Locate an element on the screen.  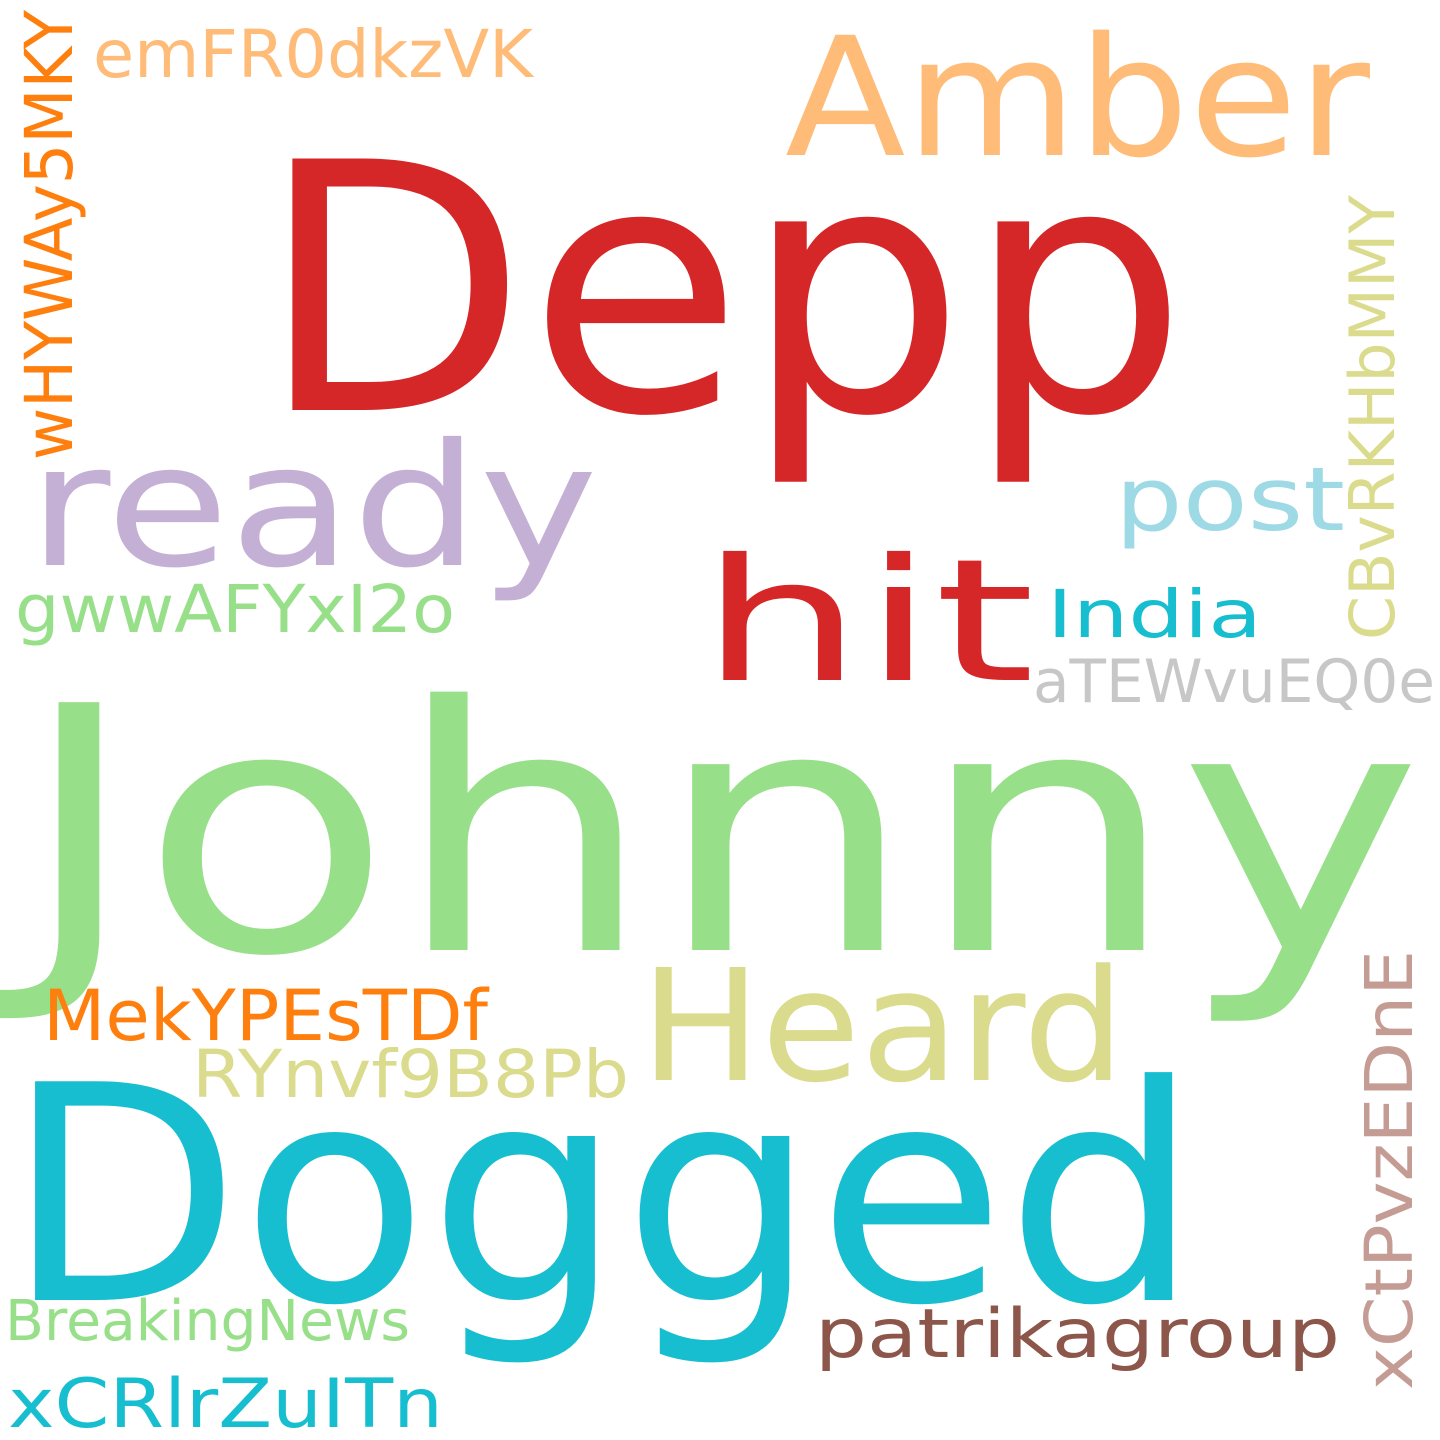
word-rynvf9b8pb: RYnvf9B8Pb is located at coordinates (410, 1074).